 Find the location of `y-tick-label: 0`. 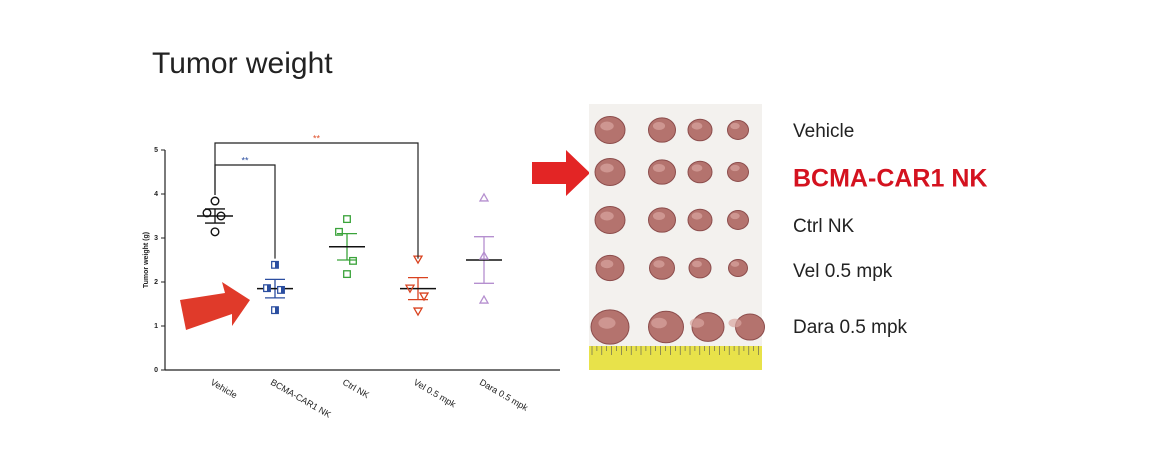

y-tick-label: 0 is located at coordinates (156, 370).